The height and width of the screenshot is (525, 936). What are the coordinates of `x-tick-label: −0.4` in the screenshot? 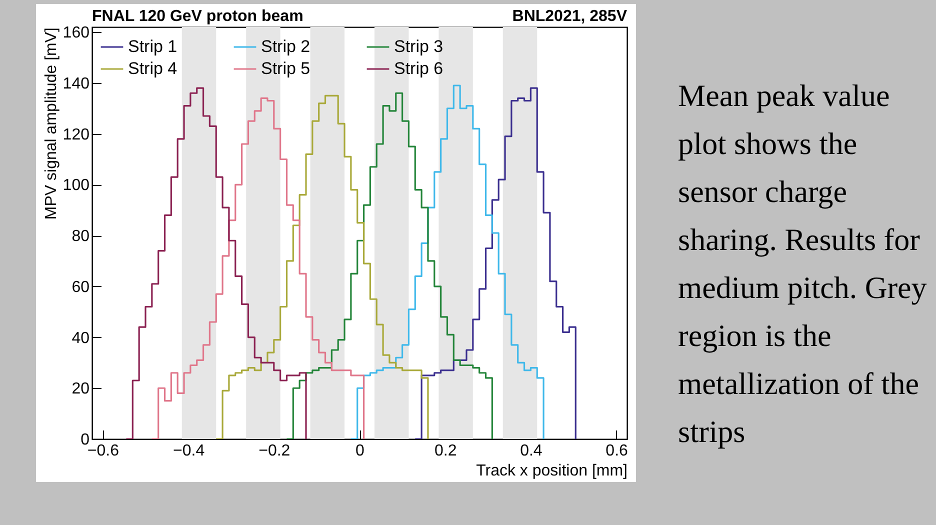 It's located at (189, 451).